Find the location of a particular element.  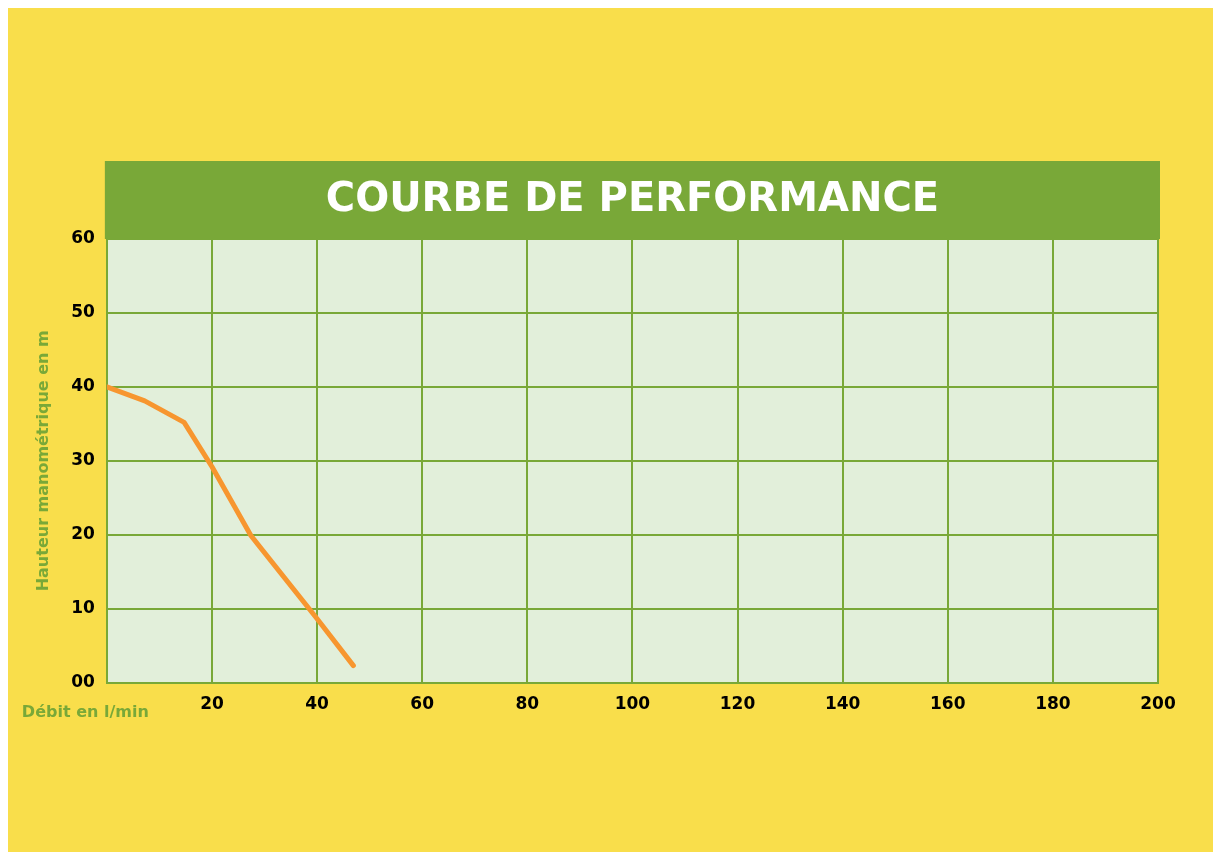

y-tick-label: 60 is located at coordinates (83, 237).